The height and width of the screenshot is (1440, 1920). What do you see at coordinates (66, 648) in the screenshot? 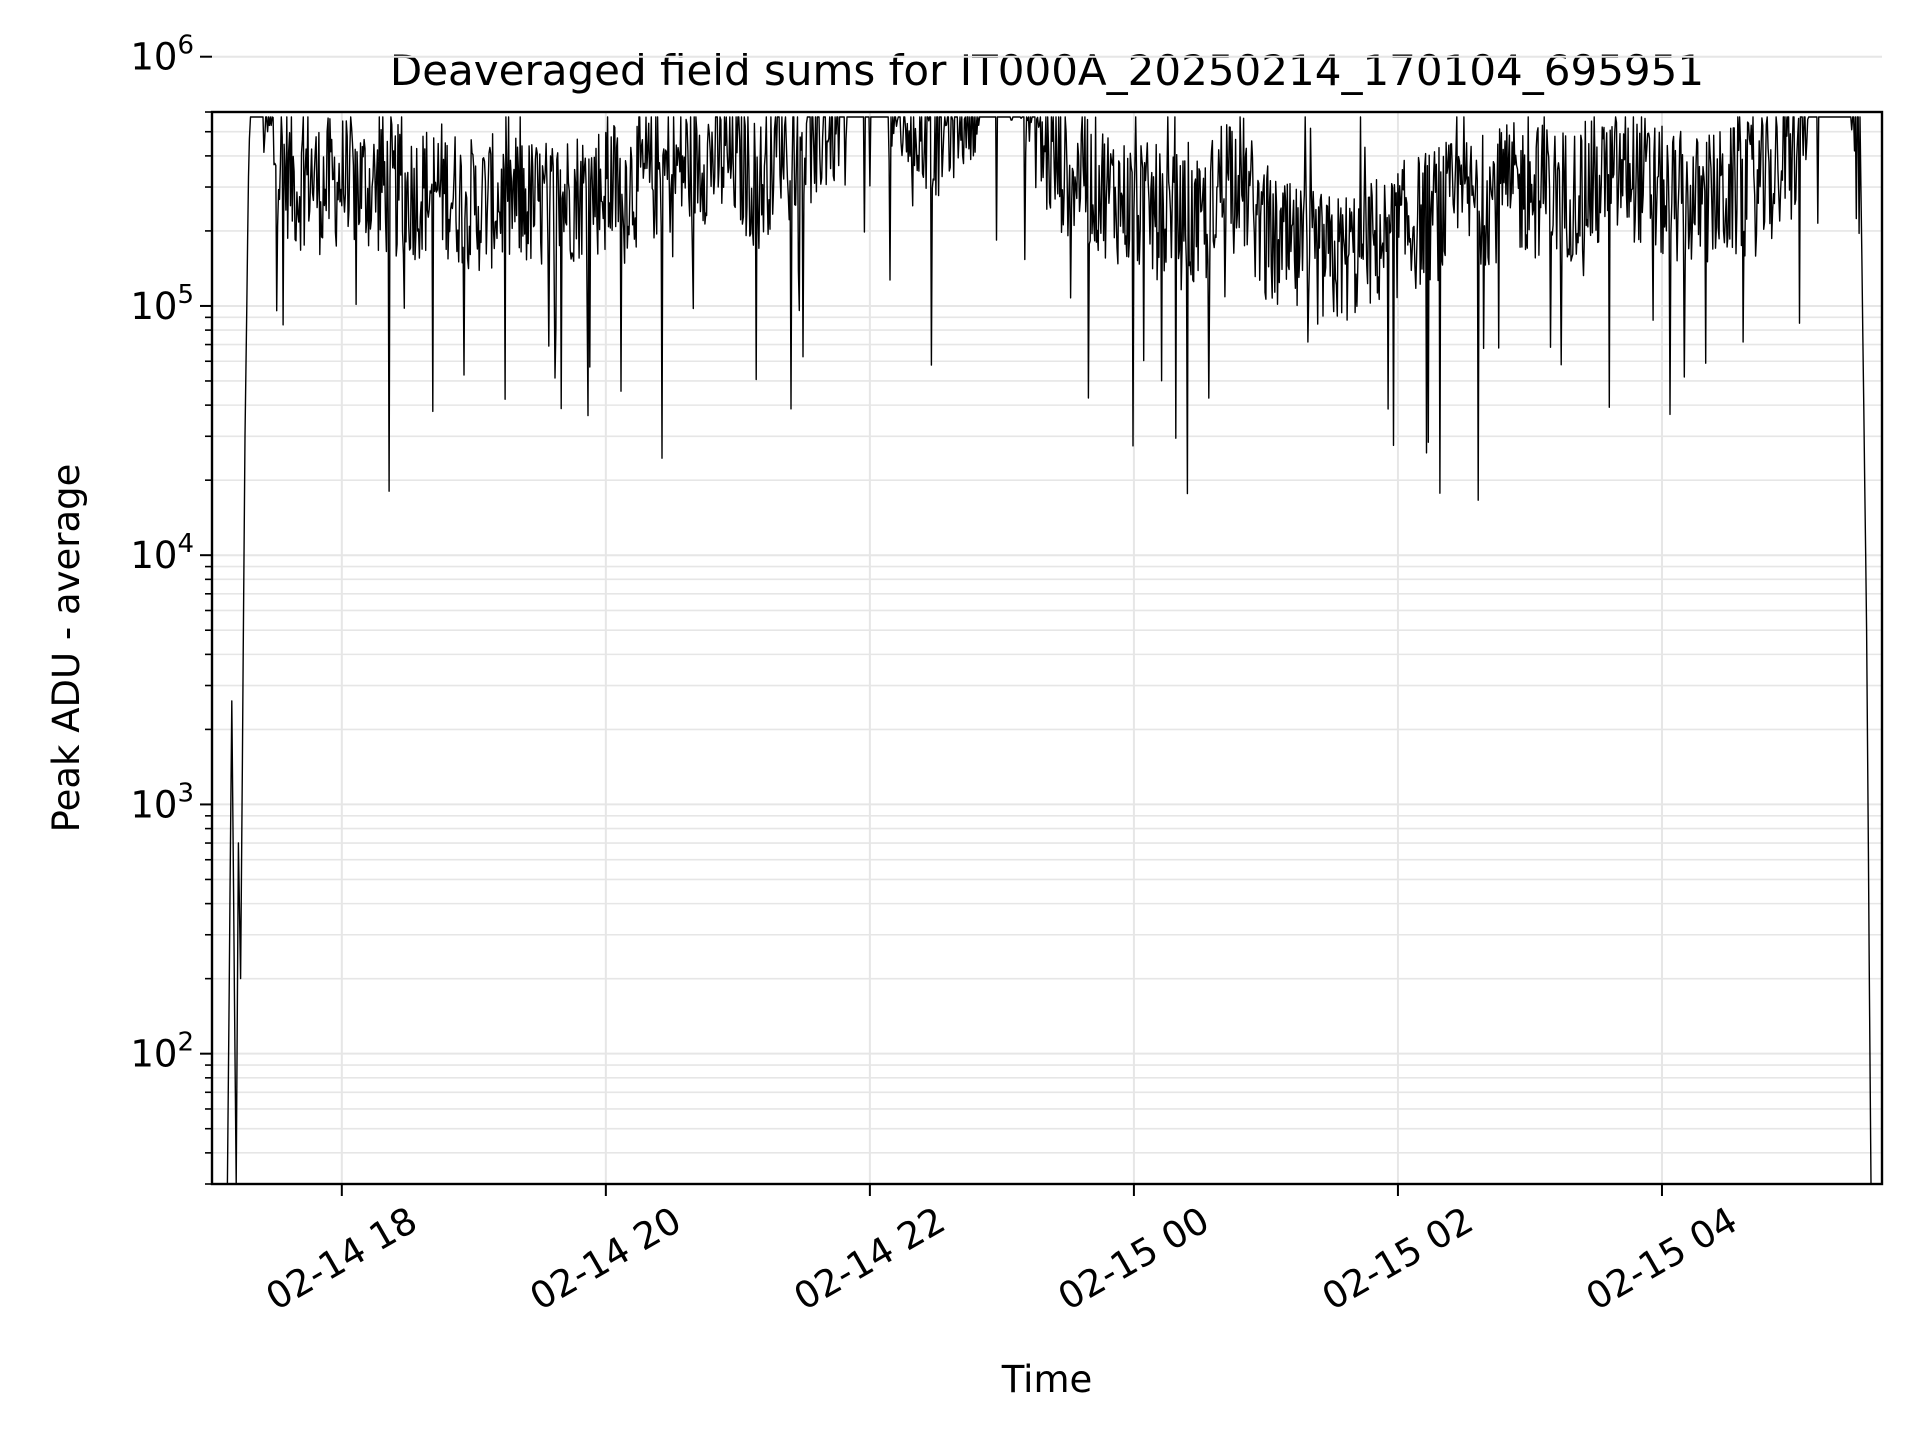
I see `y-axis-label: Peak ADU - average` at bounding box center [66, 648].